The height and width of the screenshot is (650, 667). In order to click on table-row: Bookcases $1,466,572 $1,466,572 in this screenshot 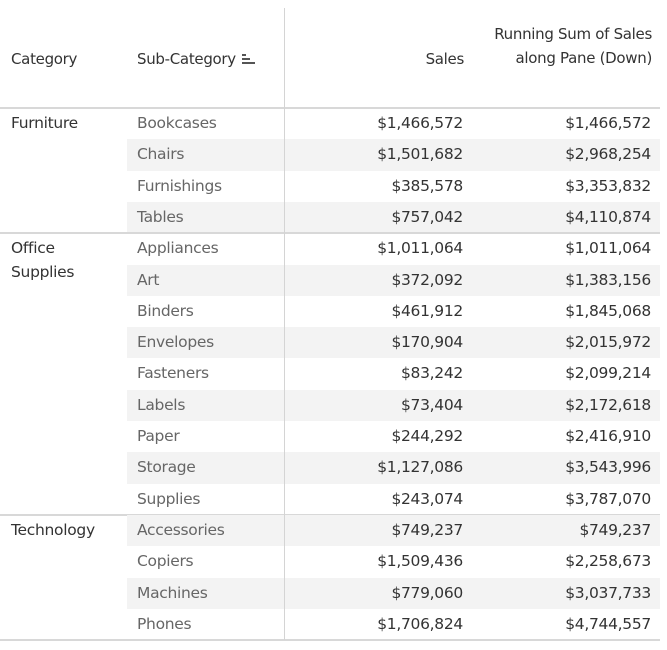, I will do `click(393, 123)`.